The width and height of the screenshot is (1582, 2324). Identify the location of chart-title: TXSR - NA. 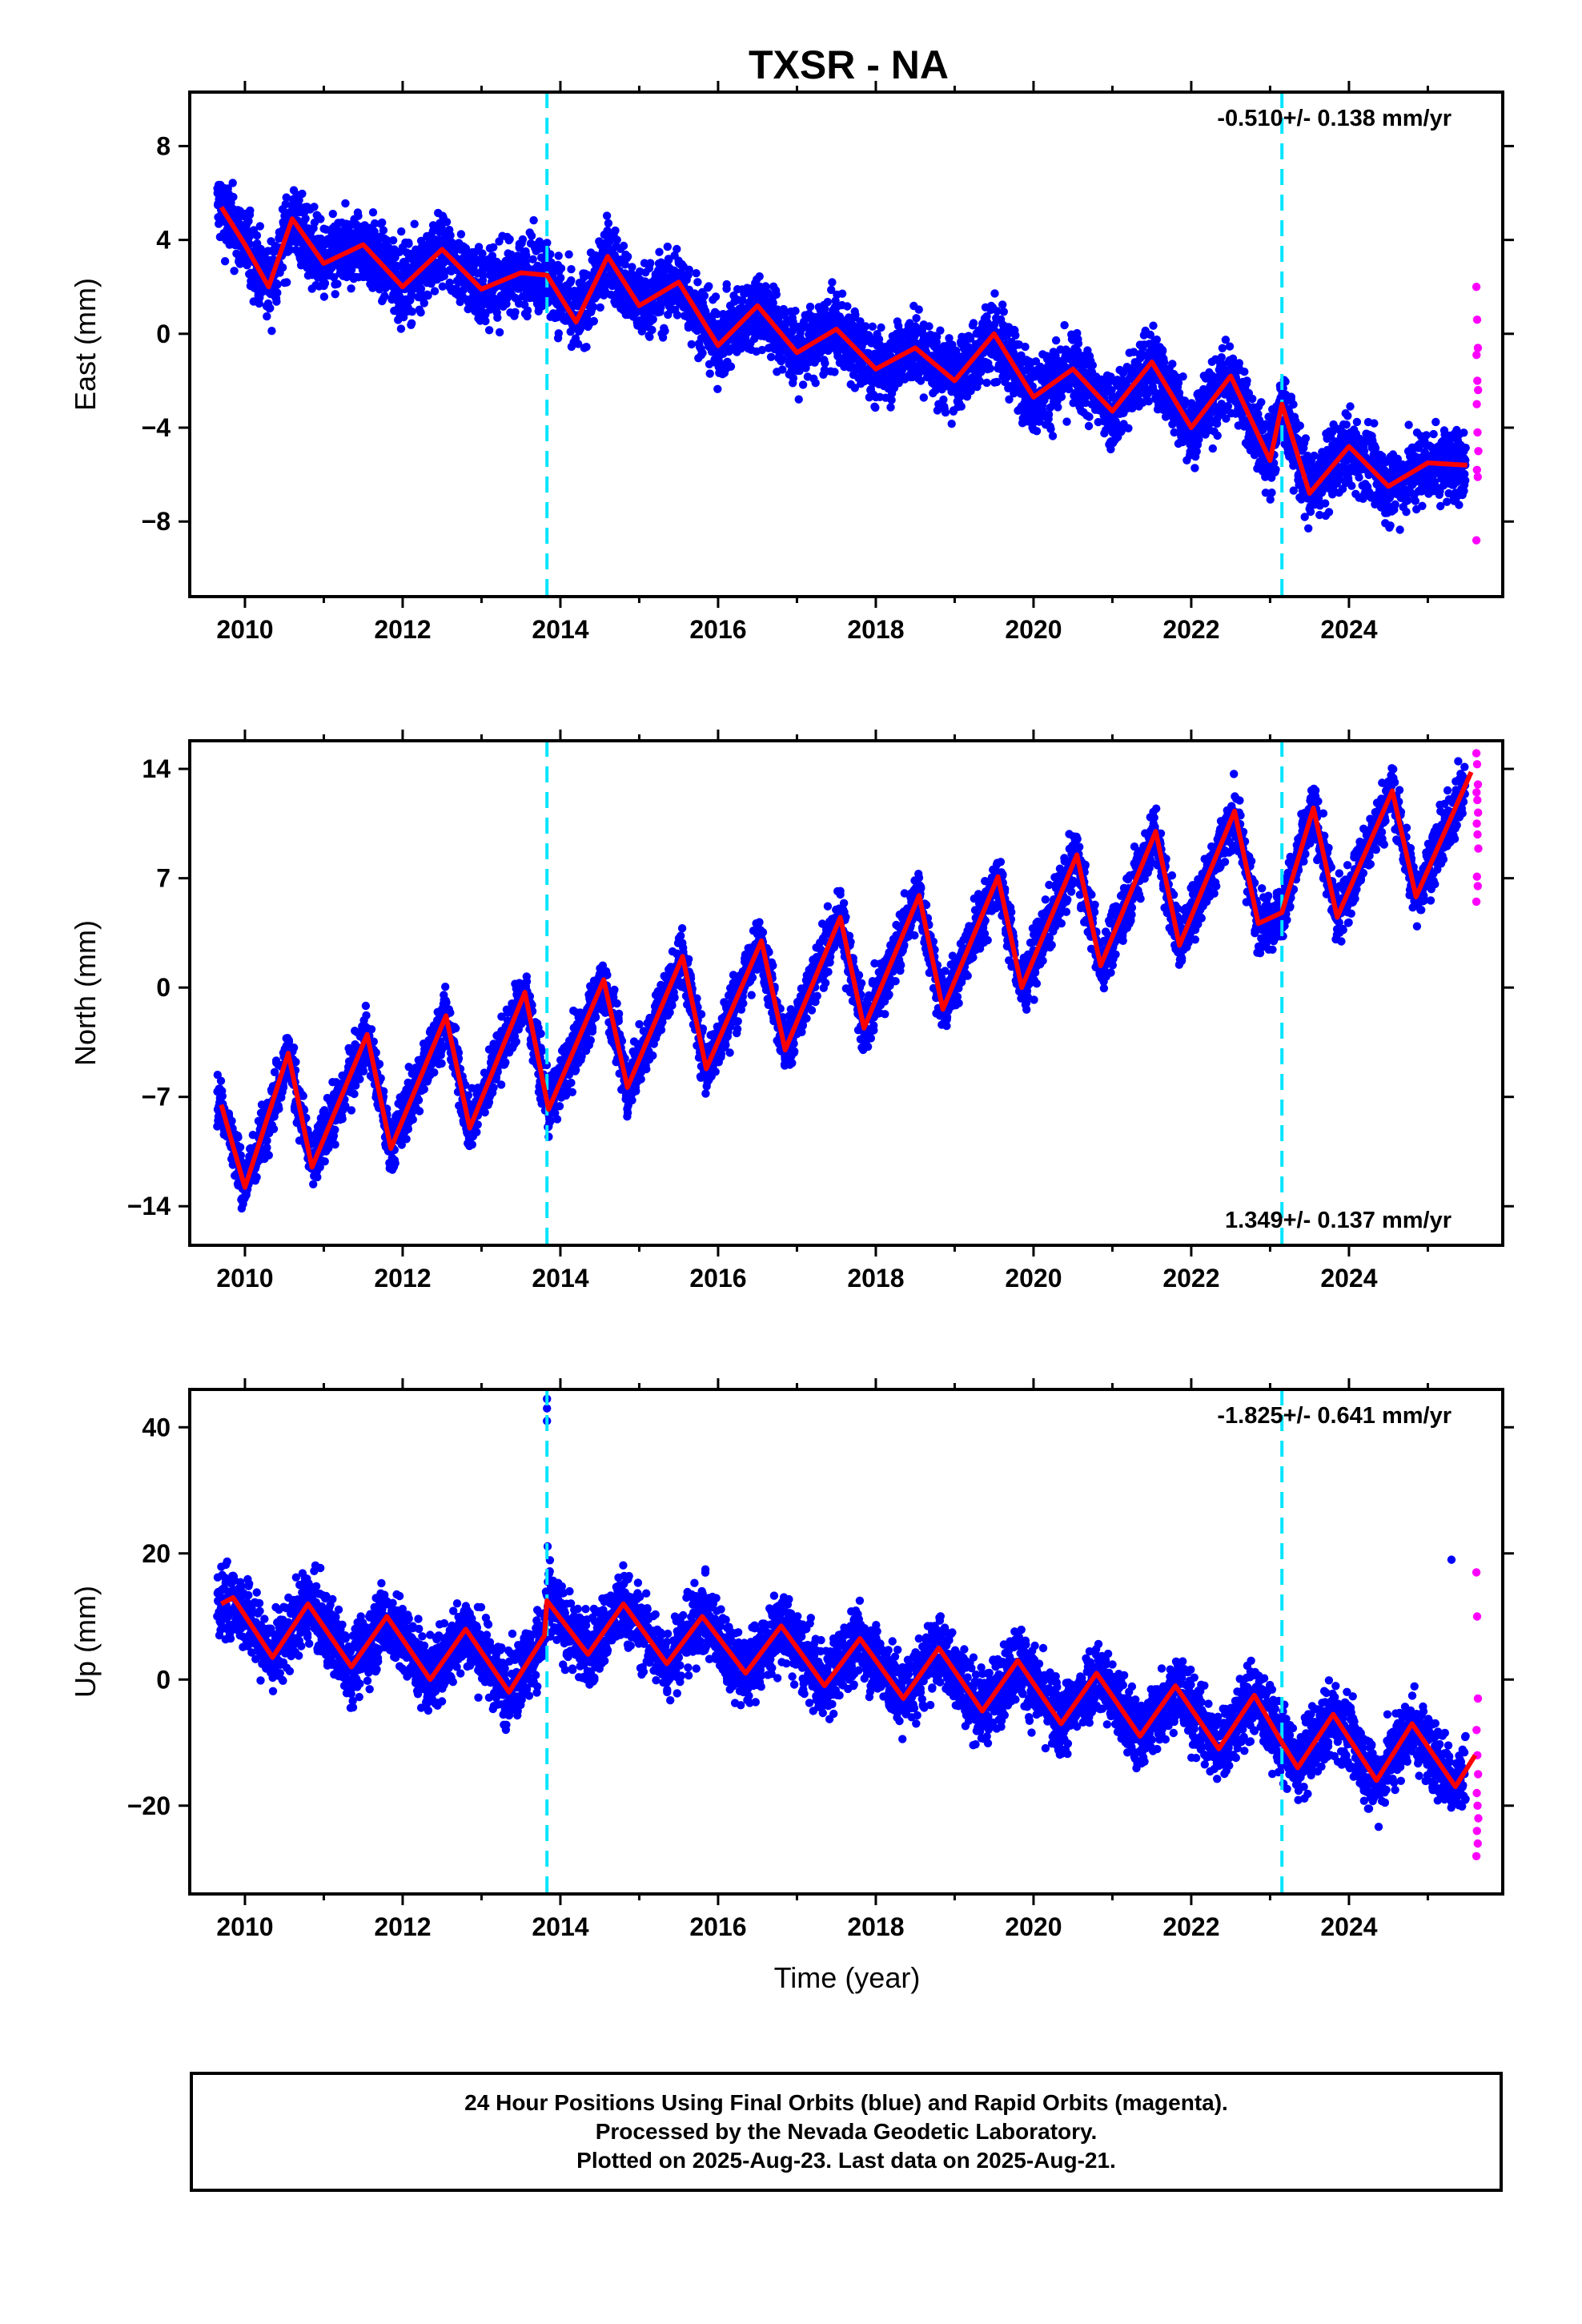
(849, 64).